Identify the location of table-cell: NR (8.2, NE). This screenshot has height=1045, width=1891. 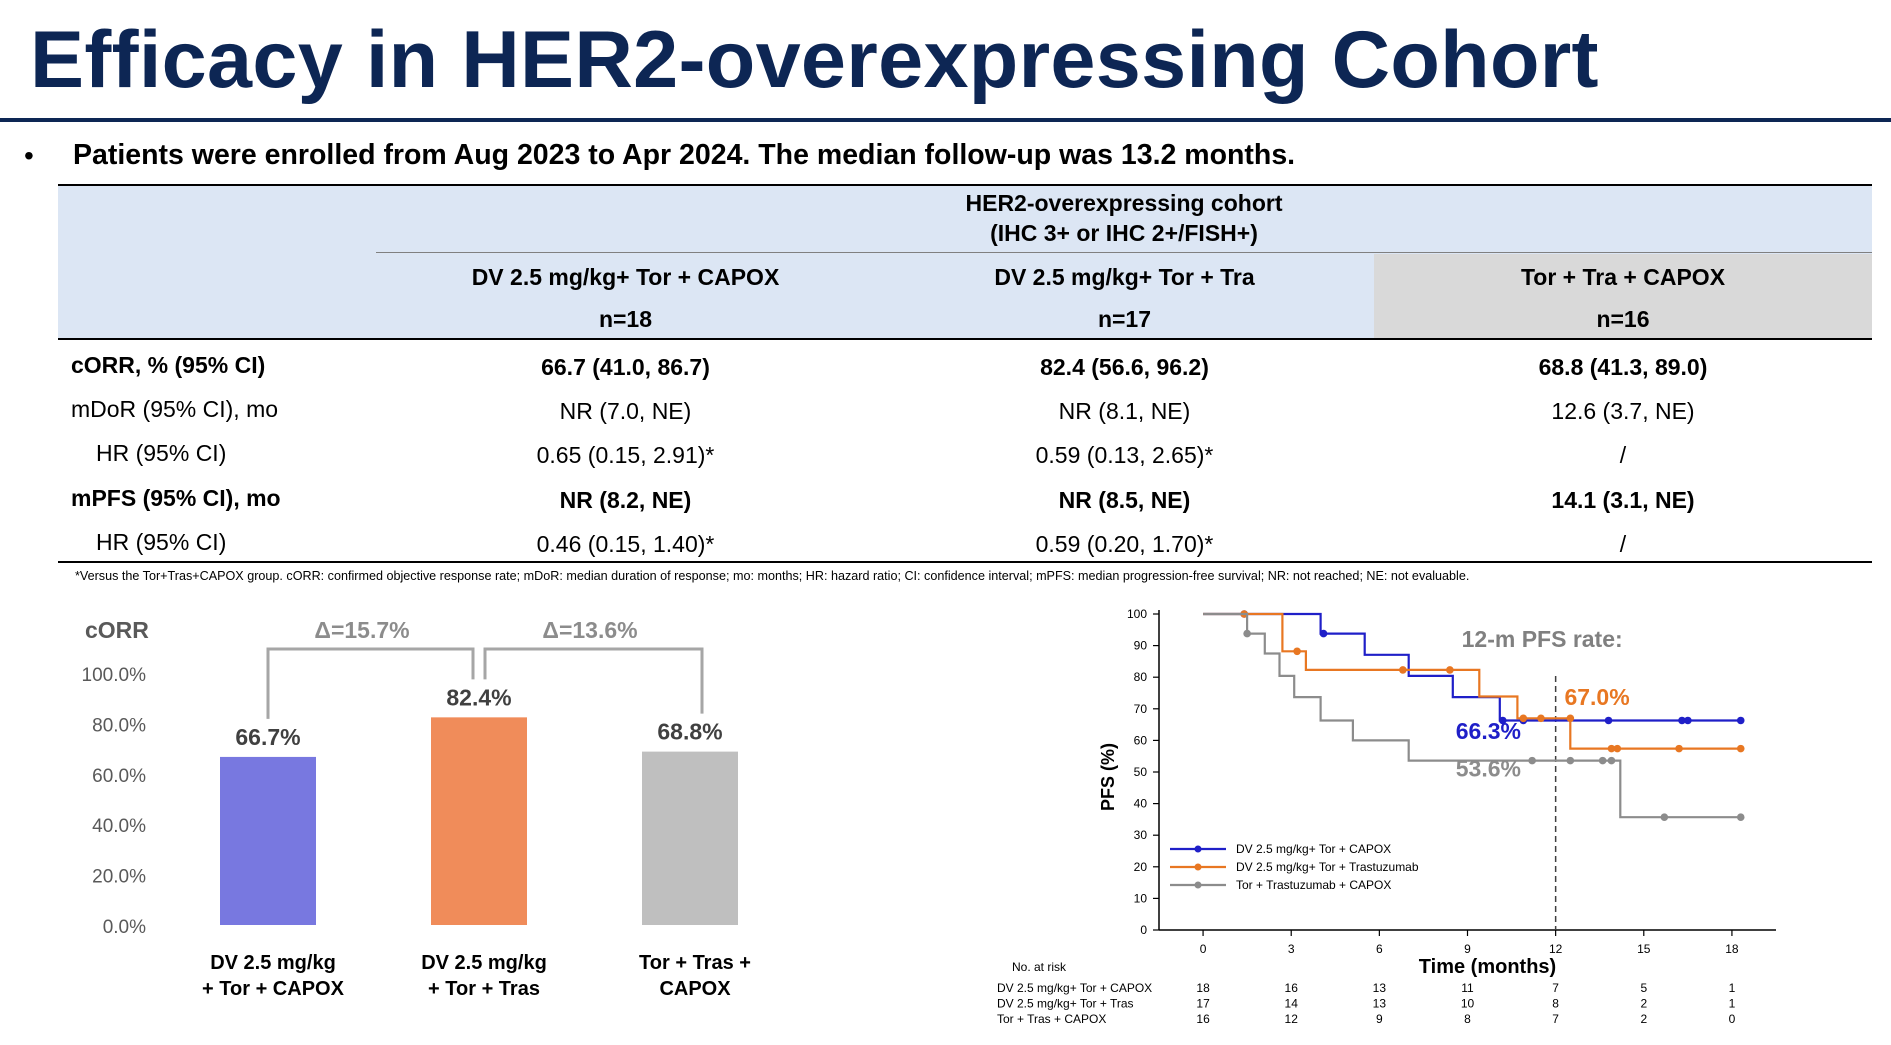
(625, 499).